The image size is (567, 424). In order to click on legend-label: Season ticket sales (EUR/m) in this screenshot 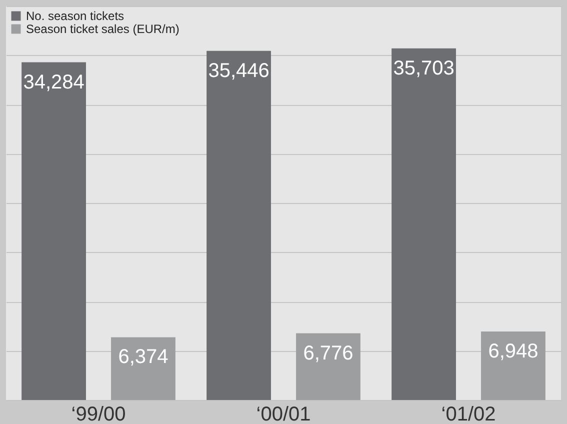, I will do `click(103, 29)`.